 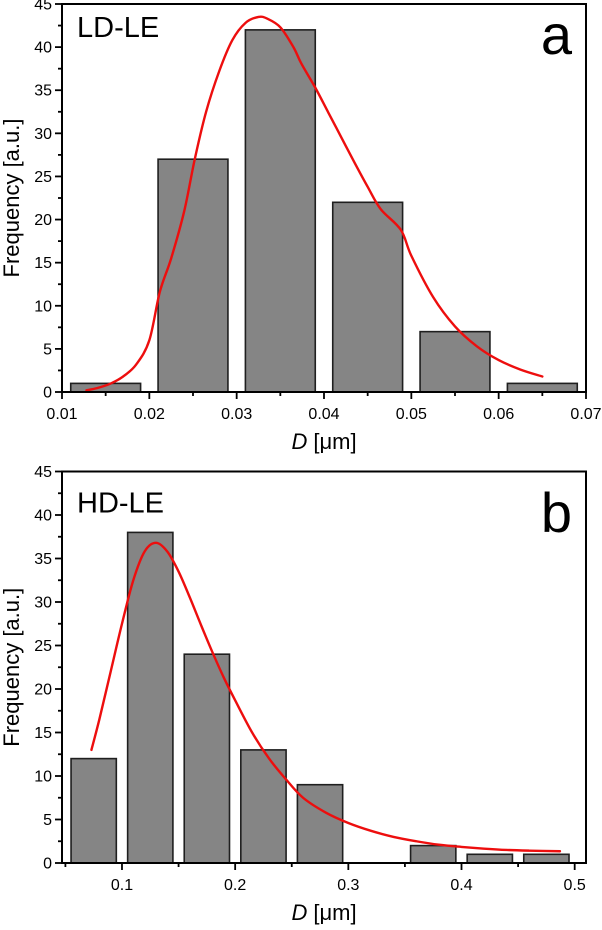 What do you see at coordinates (61, 414) in the screenshot?
I see `x-tick-label: 0.01` at bounding box center [61, 414].